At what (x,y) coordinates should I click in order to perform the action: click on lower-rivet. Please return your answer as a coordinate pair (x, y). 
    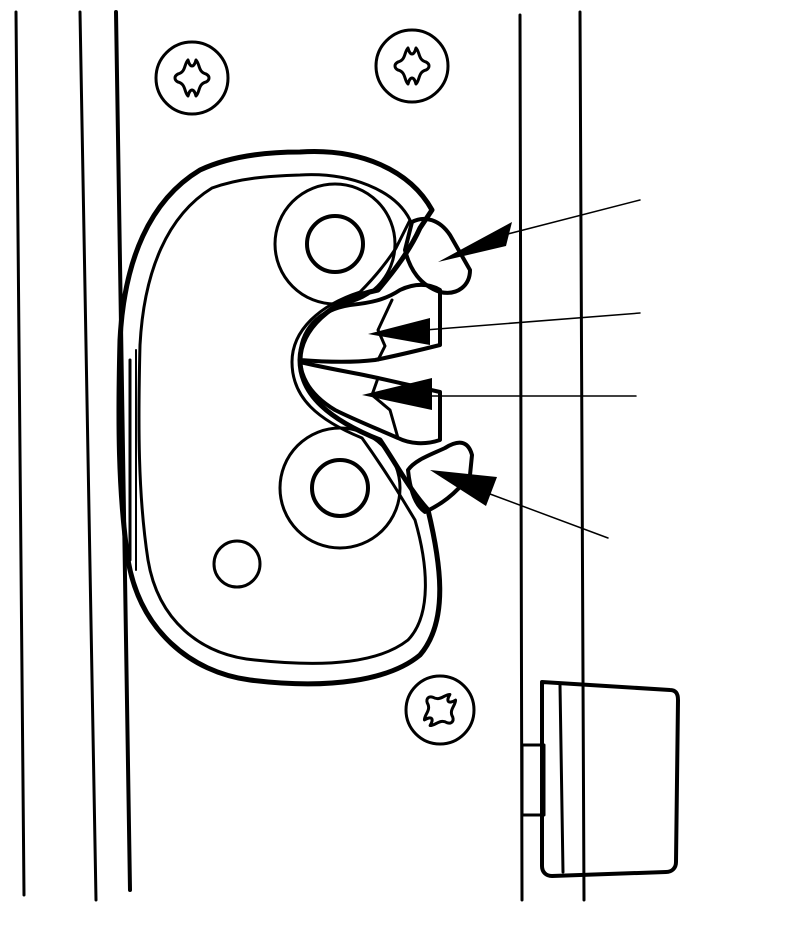
    Looking at the image, I should click on (340, 488).